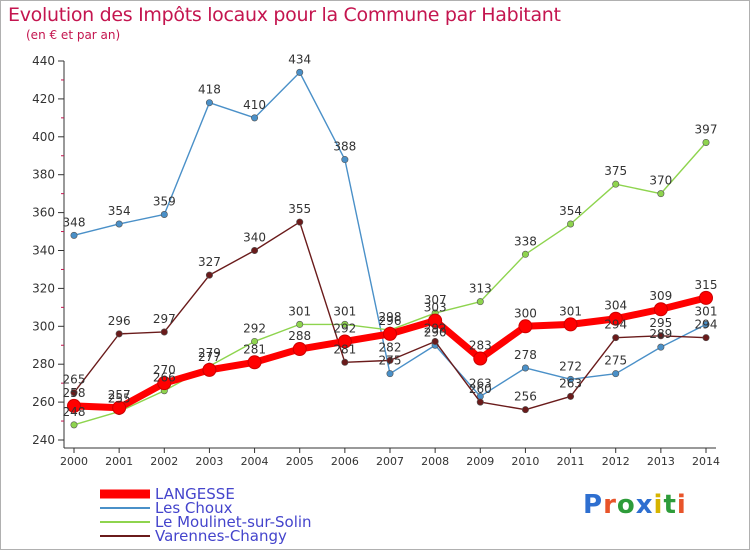 This screenshot has height=550, width=750. What do you see at coordinates (525, 397) in the screenshot?
I see `data-label: 256` at bounding box center [525, 397].